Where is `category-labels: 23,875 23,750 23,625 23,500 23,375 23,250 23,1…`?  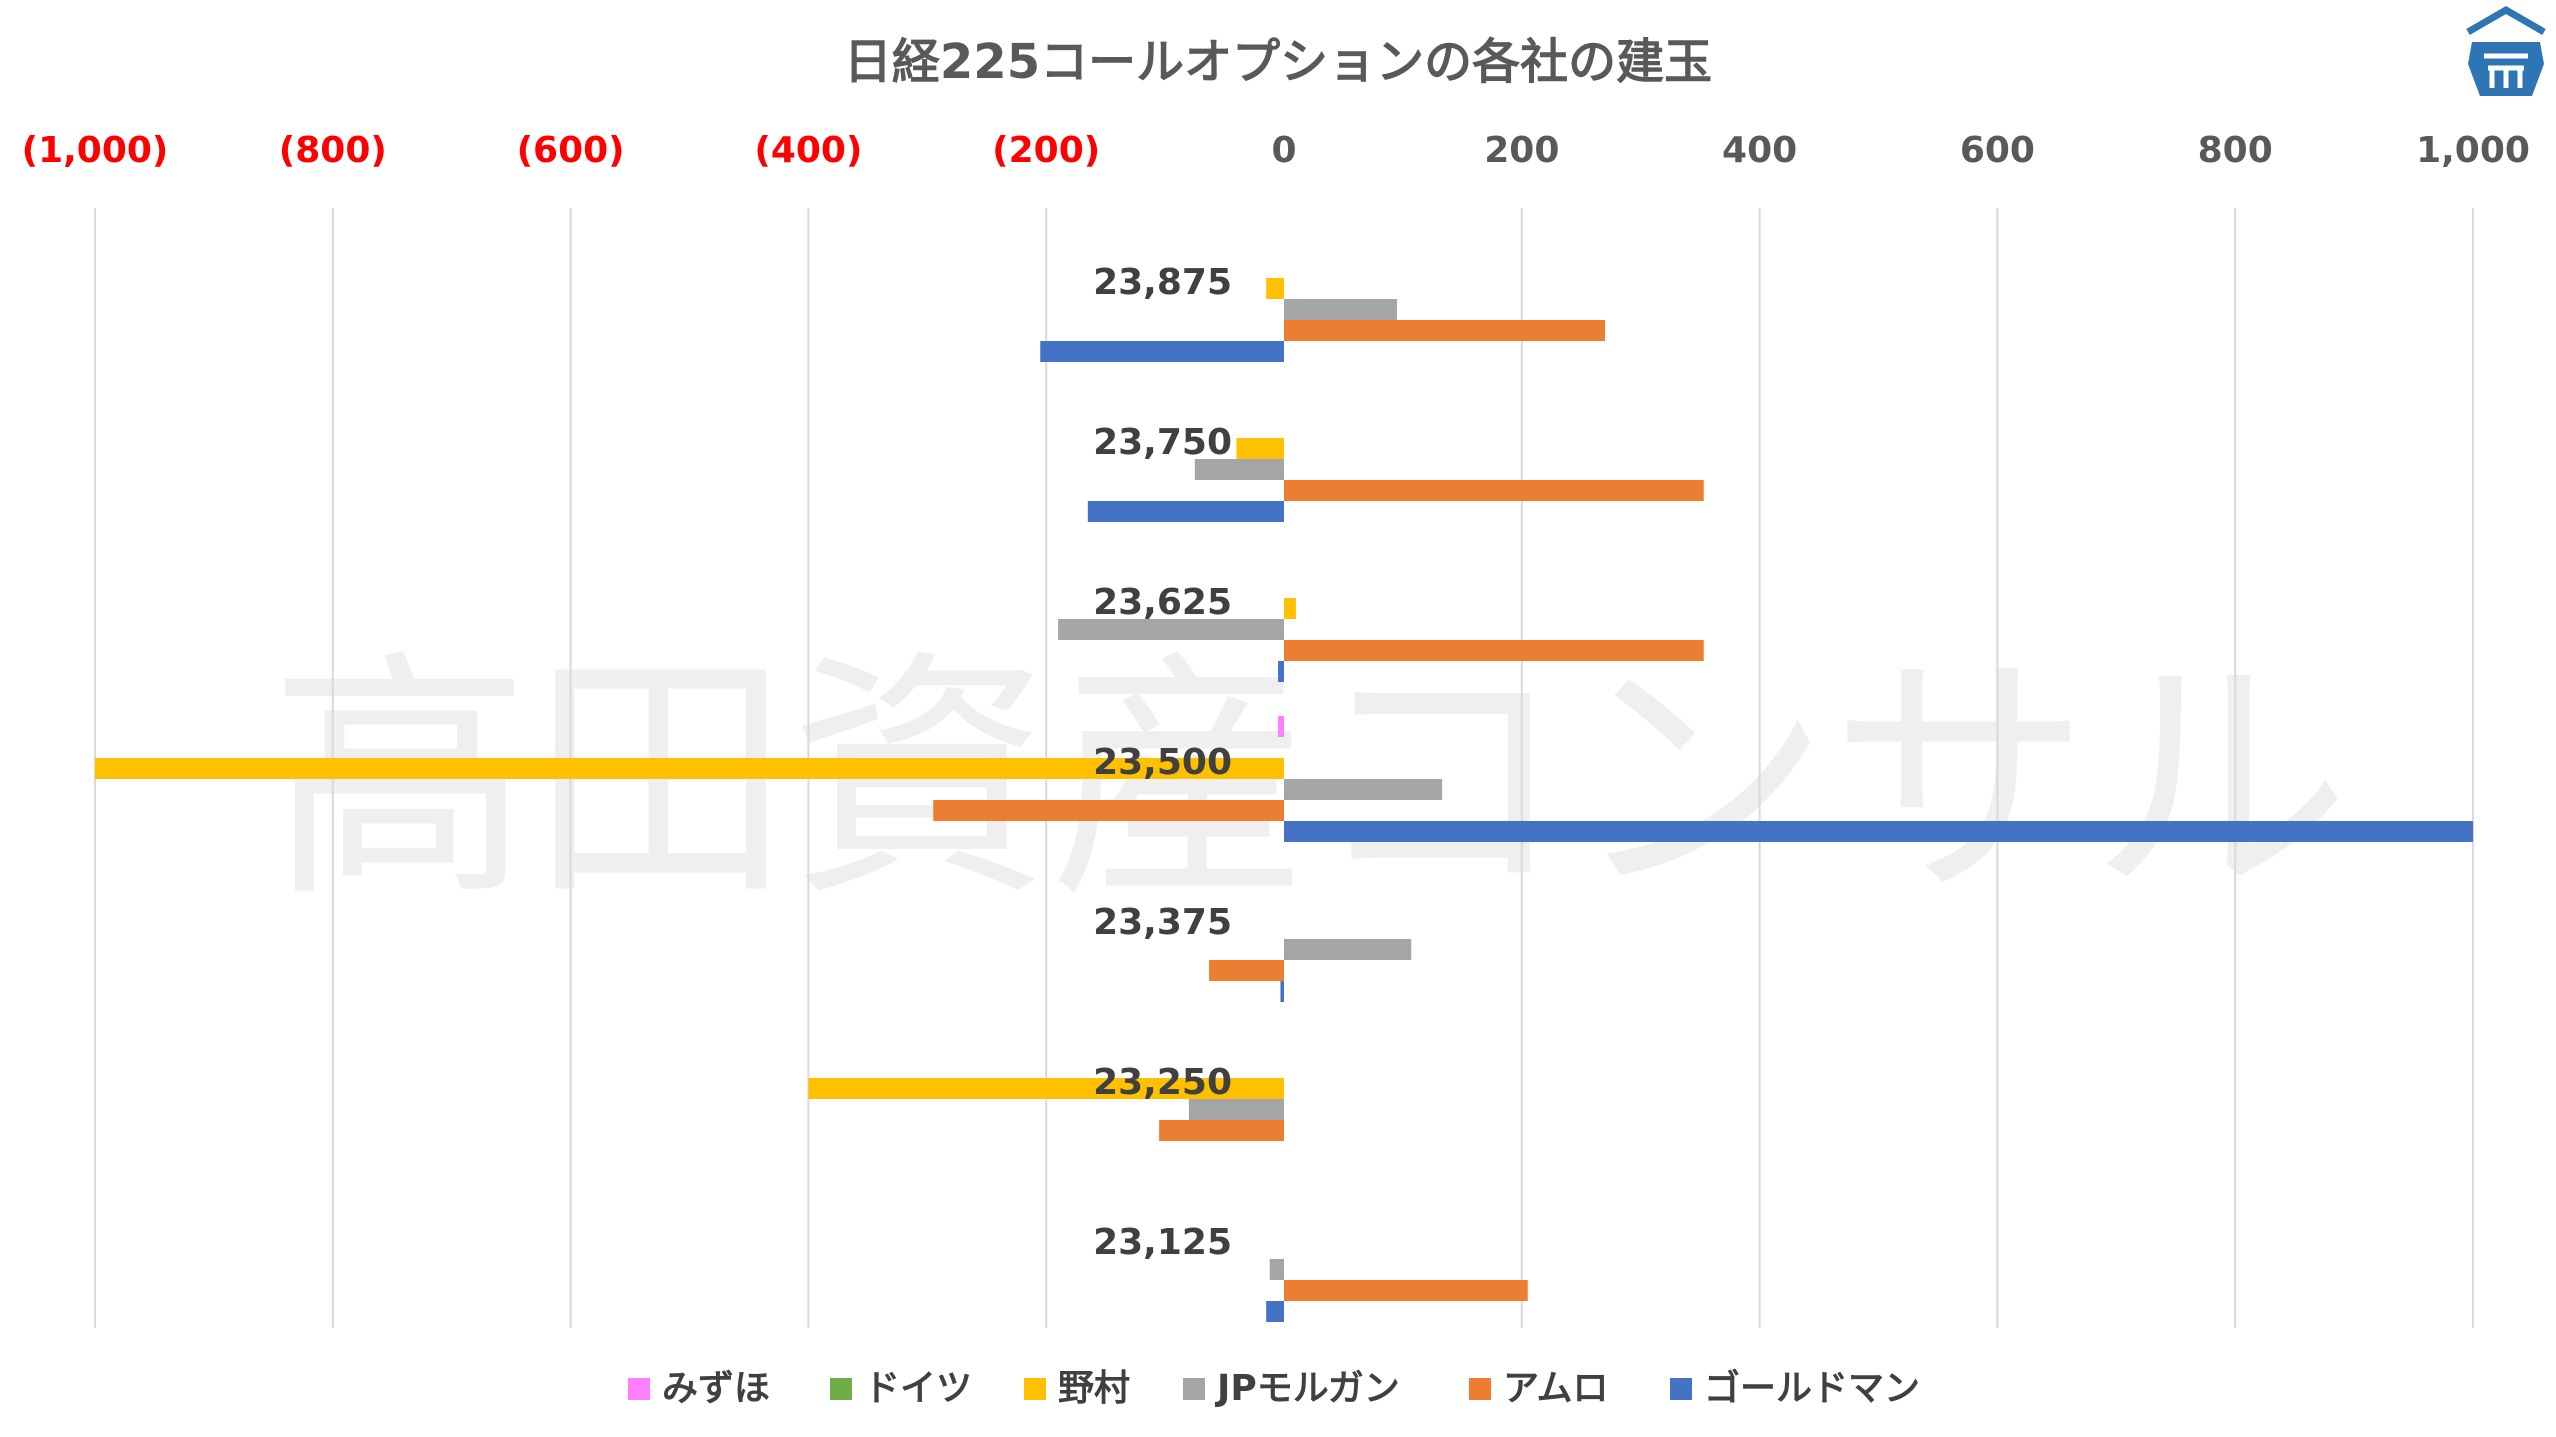
category-labels: 23,875 23,750 23,625 23,500 23,375 23,250 23,1… is located at coordinates (1162, 762).